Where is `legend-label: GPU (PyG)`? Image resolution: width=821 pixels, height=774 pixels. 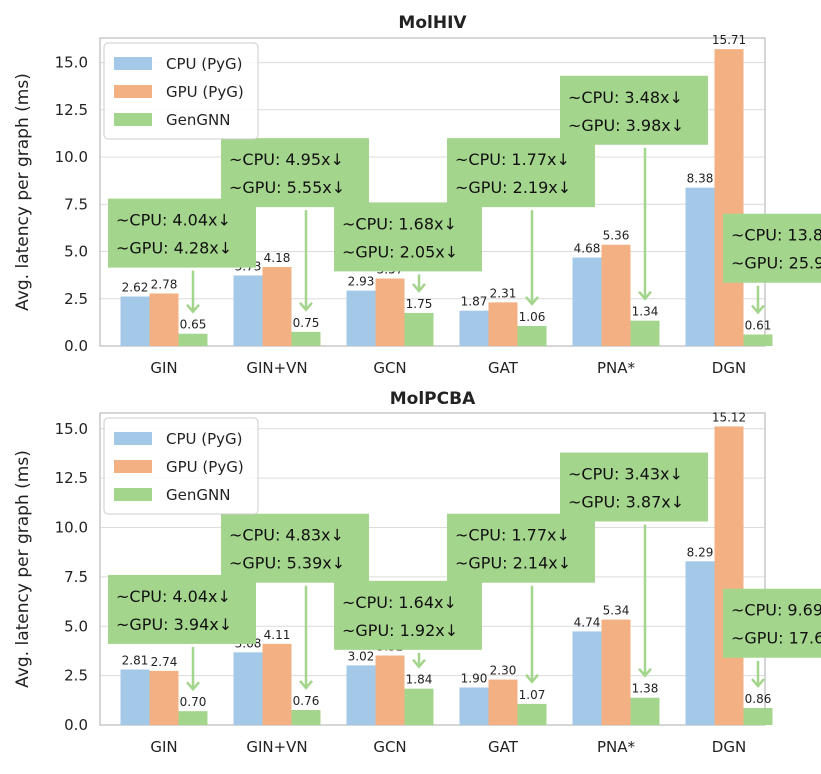
legend-label: GPU (PyG) is located at coordinates (205, 92).